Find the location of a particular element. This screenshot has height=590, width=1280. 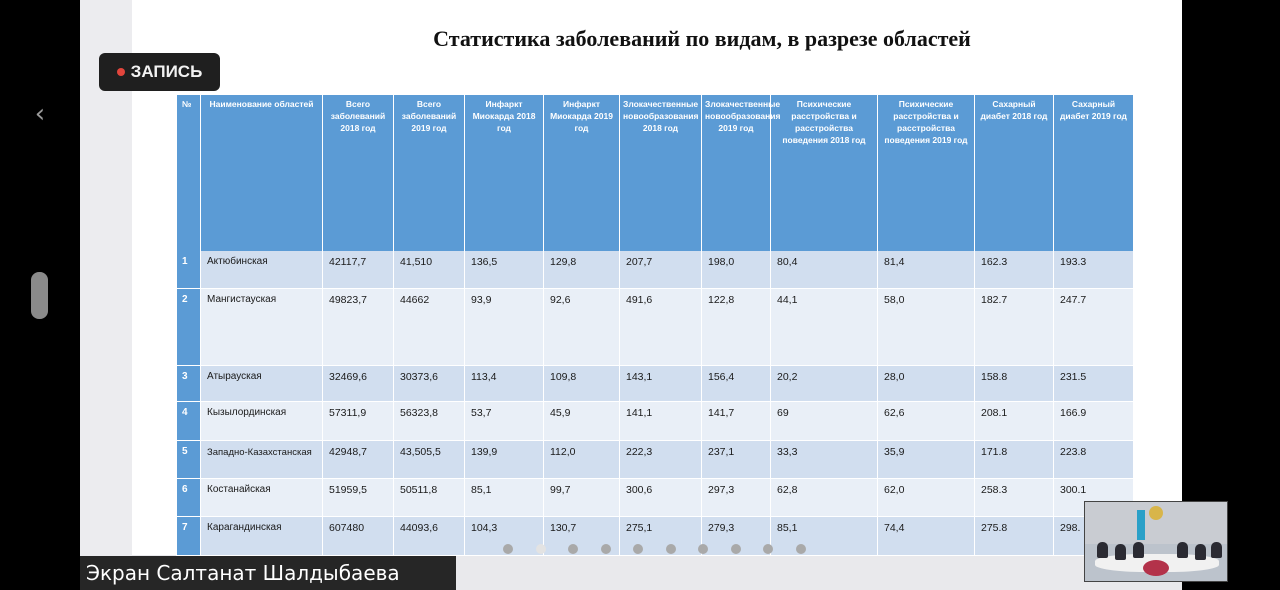

pager-dot-active is located at coordinates (540, 549).